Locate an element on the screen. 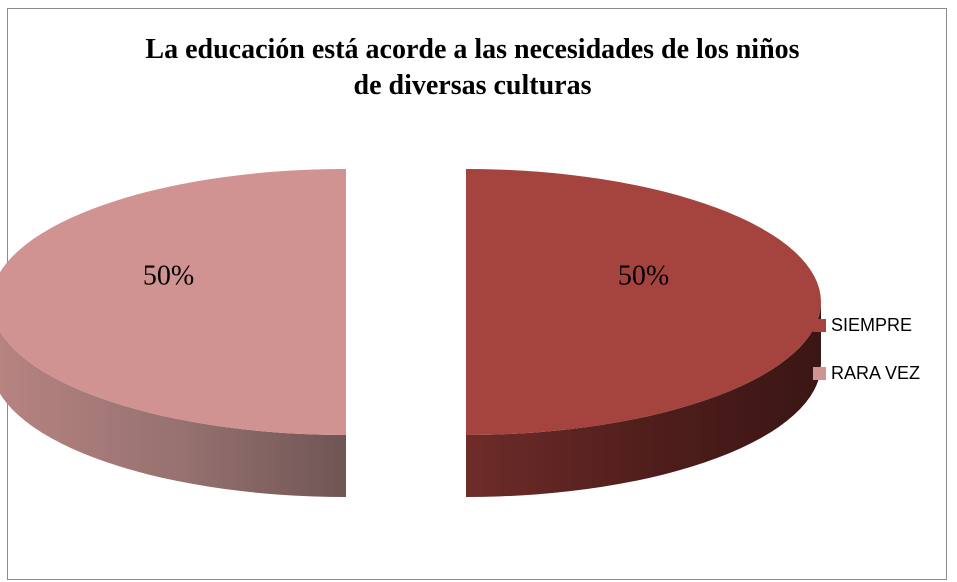 This screenshot has height=582, width=957. legend-item-rara-vez: RARA VEZ is located at coordinates (866, 373).